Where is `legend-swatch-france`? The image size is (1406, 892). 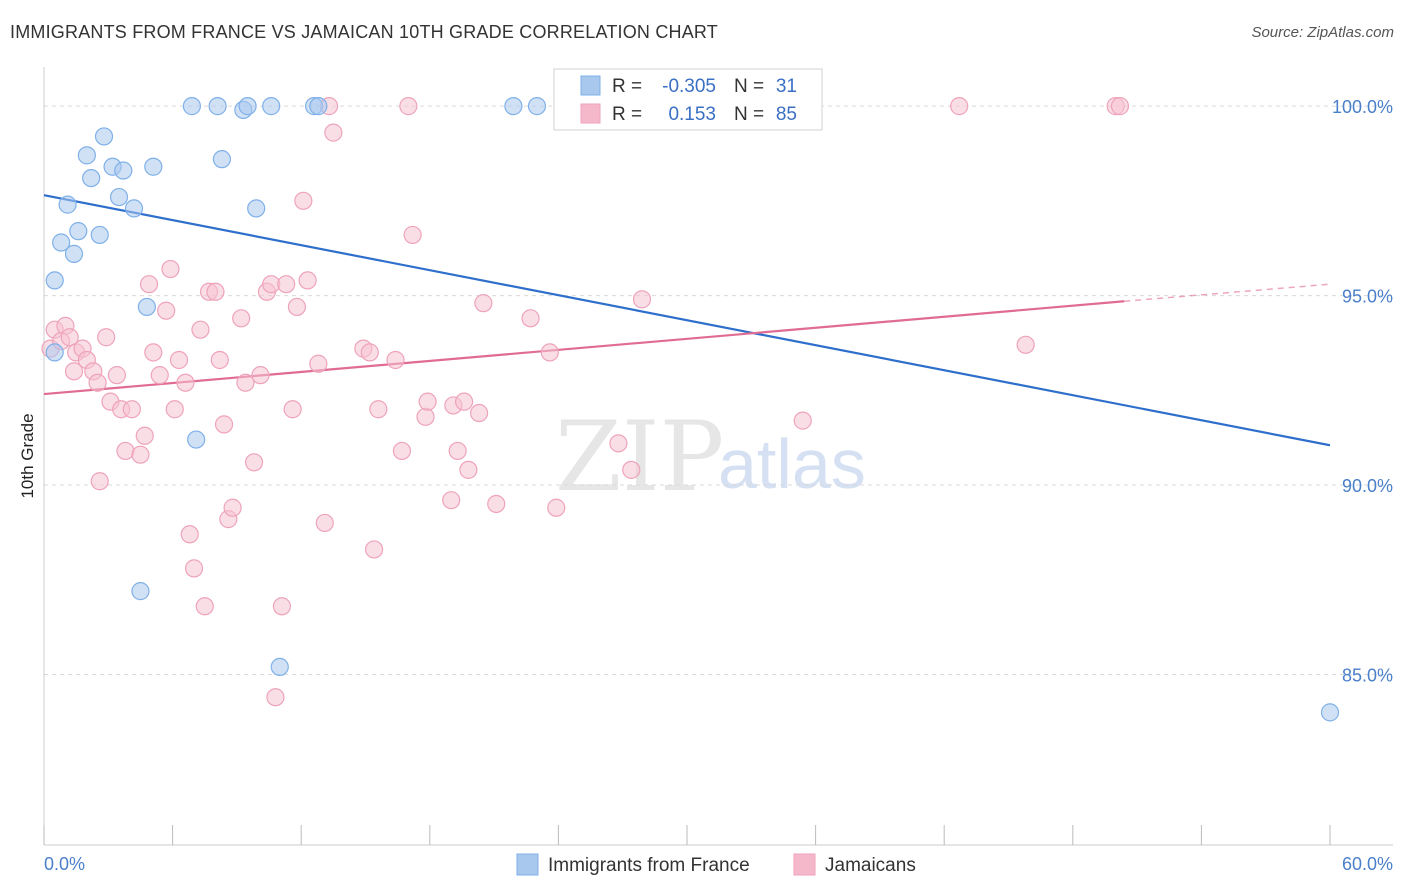 legend-swatch-france is located at coordinates (527, 864).